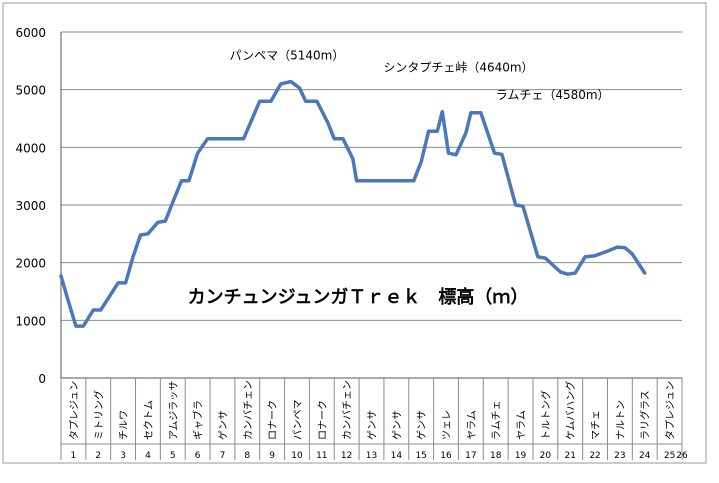 The width and height of the screenshot is (719, 483). Describe the element at coordinates (321, 456) in the screenshot. I see `day-number-label: 11` at that location.